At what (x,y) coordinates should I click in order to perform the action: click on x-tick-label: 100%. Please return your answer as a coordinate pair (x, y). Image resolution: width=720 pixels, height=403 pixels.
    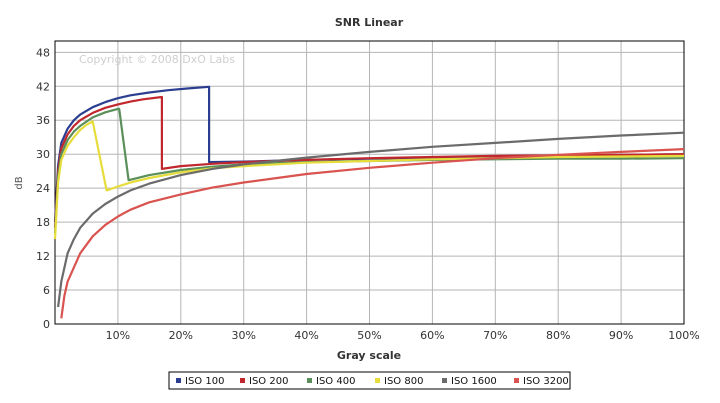
    Looking at the image, I should click on (683, 335).